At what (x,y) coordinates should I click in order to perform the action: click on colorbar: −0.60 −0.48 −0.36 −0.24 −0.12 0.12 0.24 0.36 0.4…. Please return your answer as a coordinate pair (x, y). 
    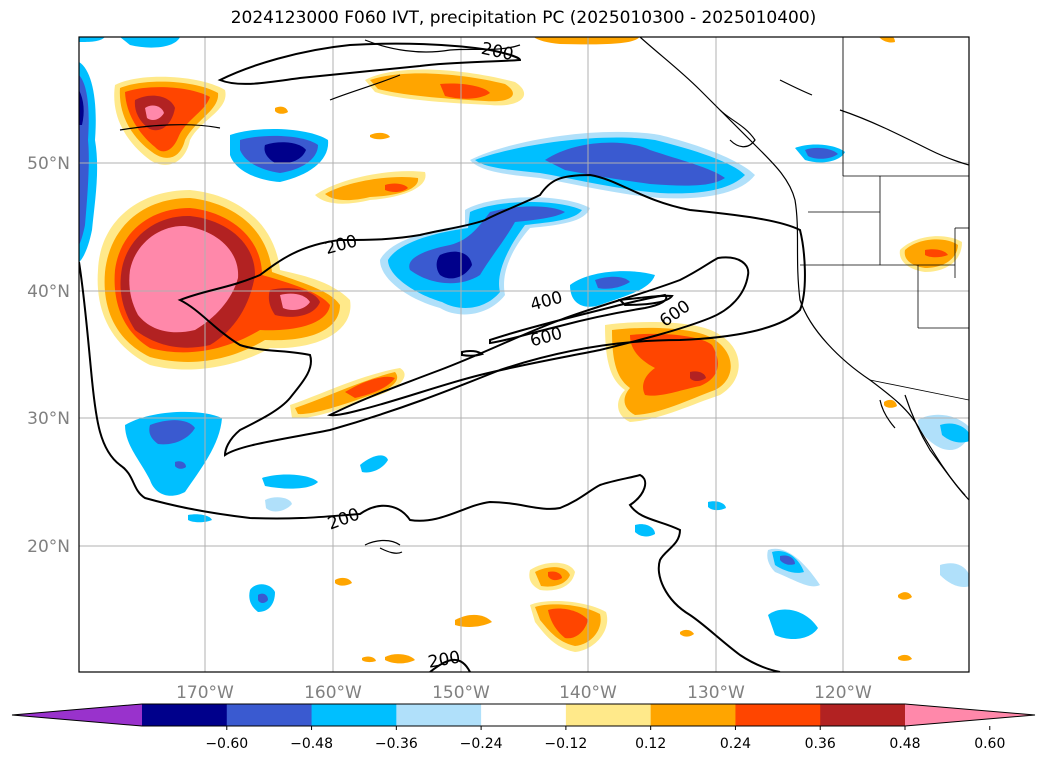
    Looking at the image, I should click on (523, 727).